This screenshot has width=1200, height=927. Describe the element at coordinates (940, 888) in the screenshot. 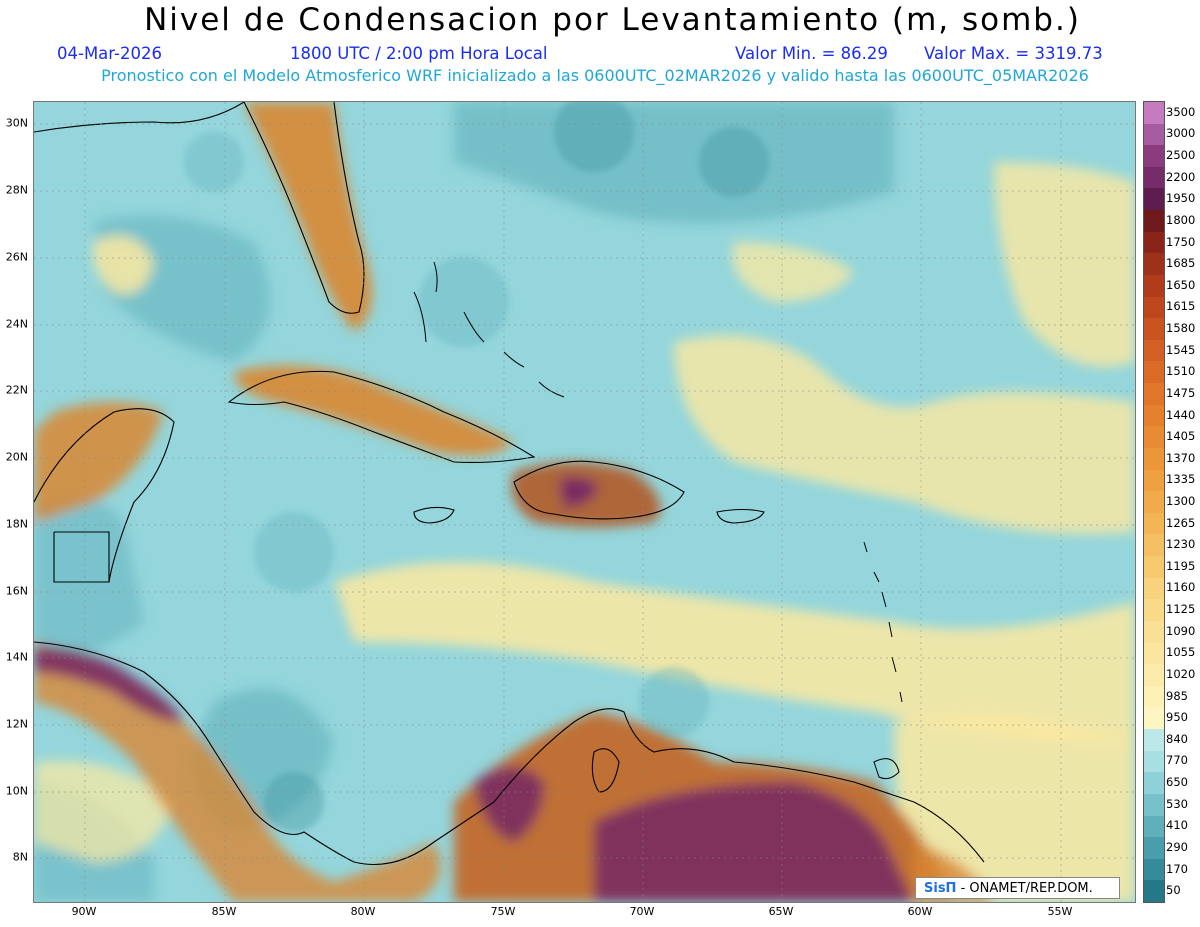

I see `sistpi-logo: SisΠ` at that location.